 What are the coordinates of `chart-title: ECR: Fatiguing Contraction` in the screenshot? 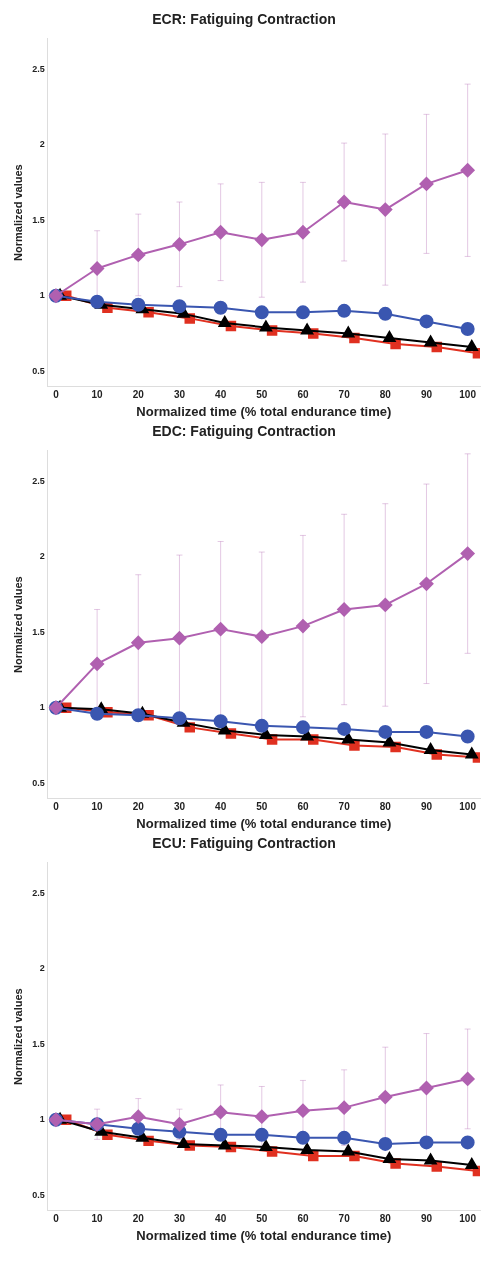 It's located at (244, 19).